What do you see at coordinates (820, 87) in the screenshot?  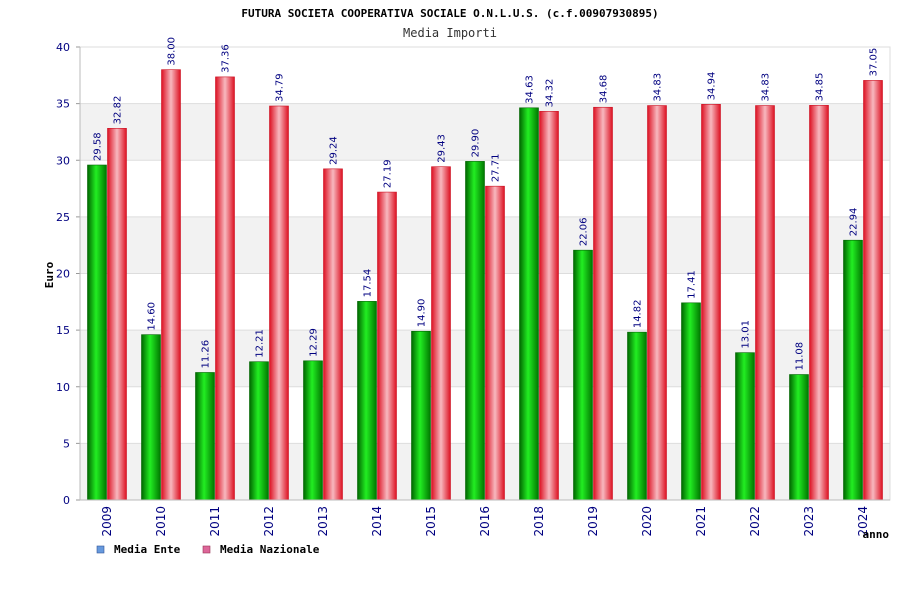 I see `data-label: 34.85` at bounding box center [820, 87].